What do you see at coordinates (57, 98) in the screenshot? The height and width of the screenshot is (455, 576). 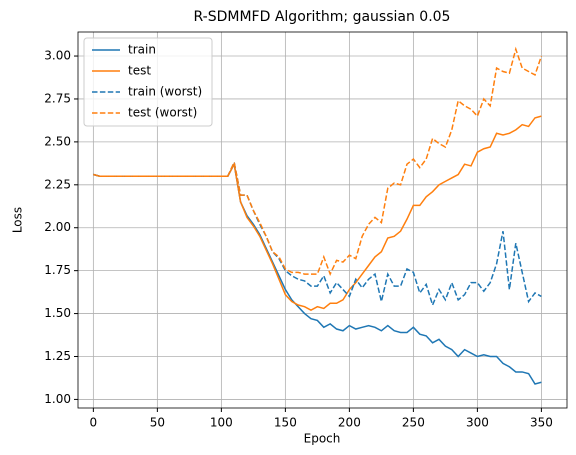 I see `y-tick-label: 2.75` at bounding box center [57, 98].